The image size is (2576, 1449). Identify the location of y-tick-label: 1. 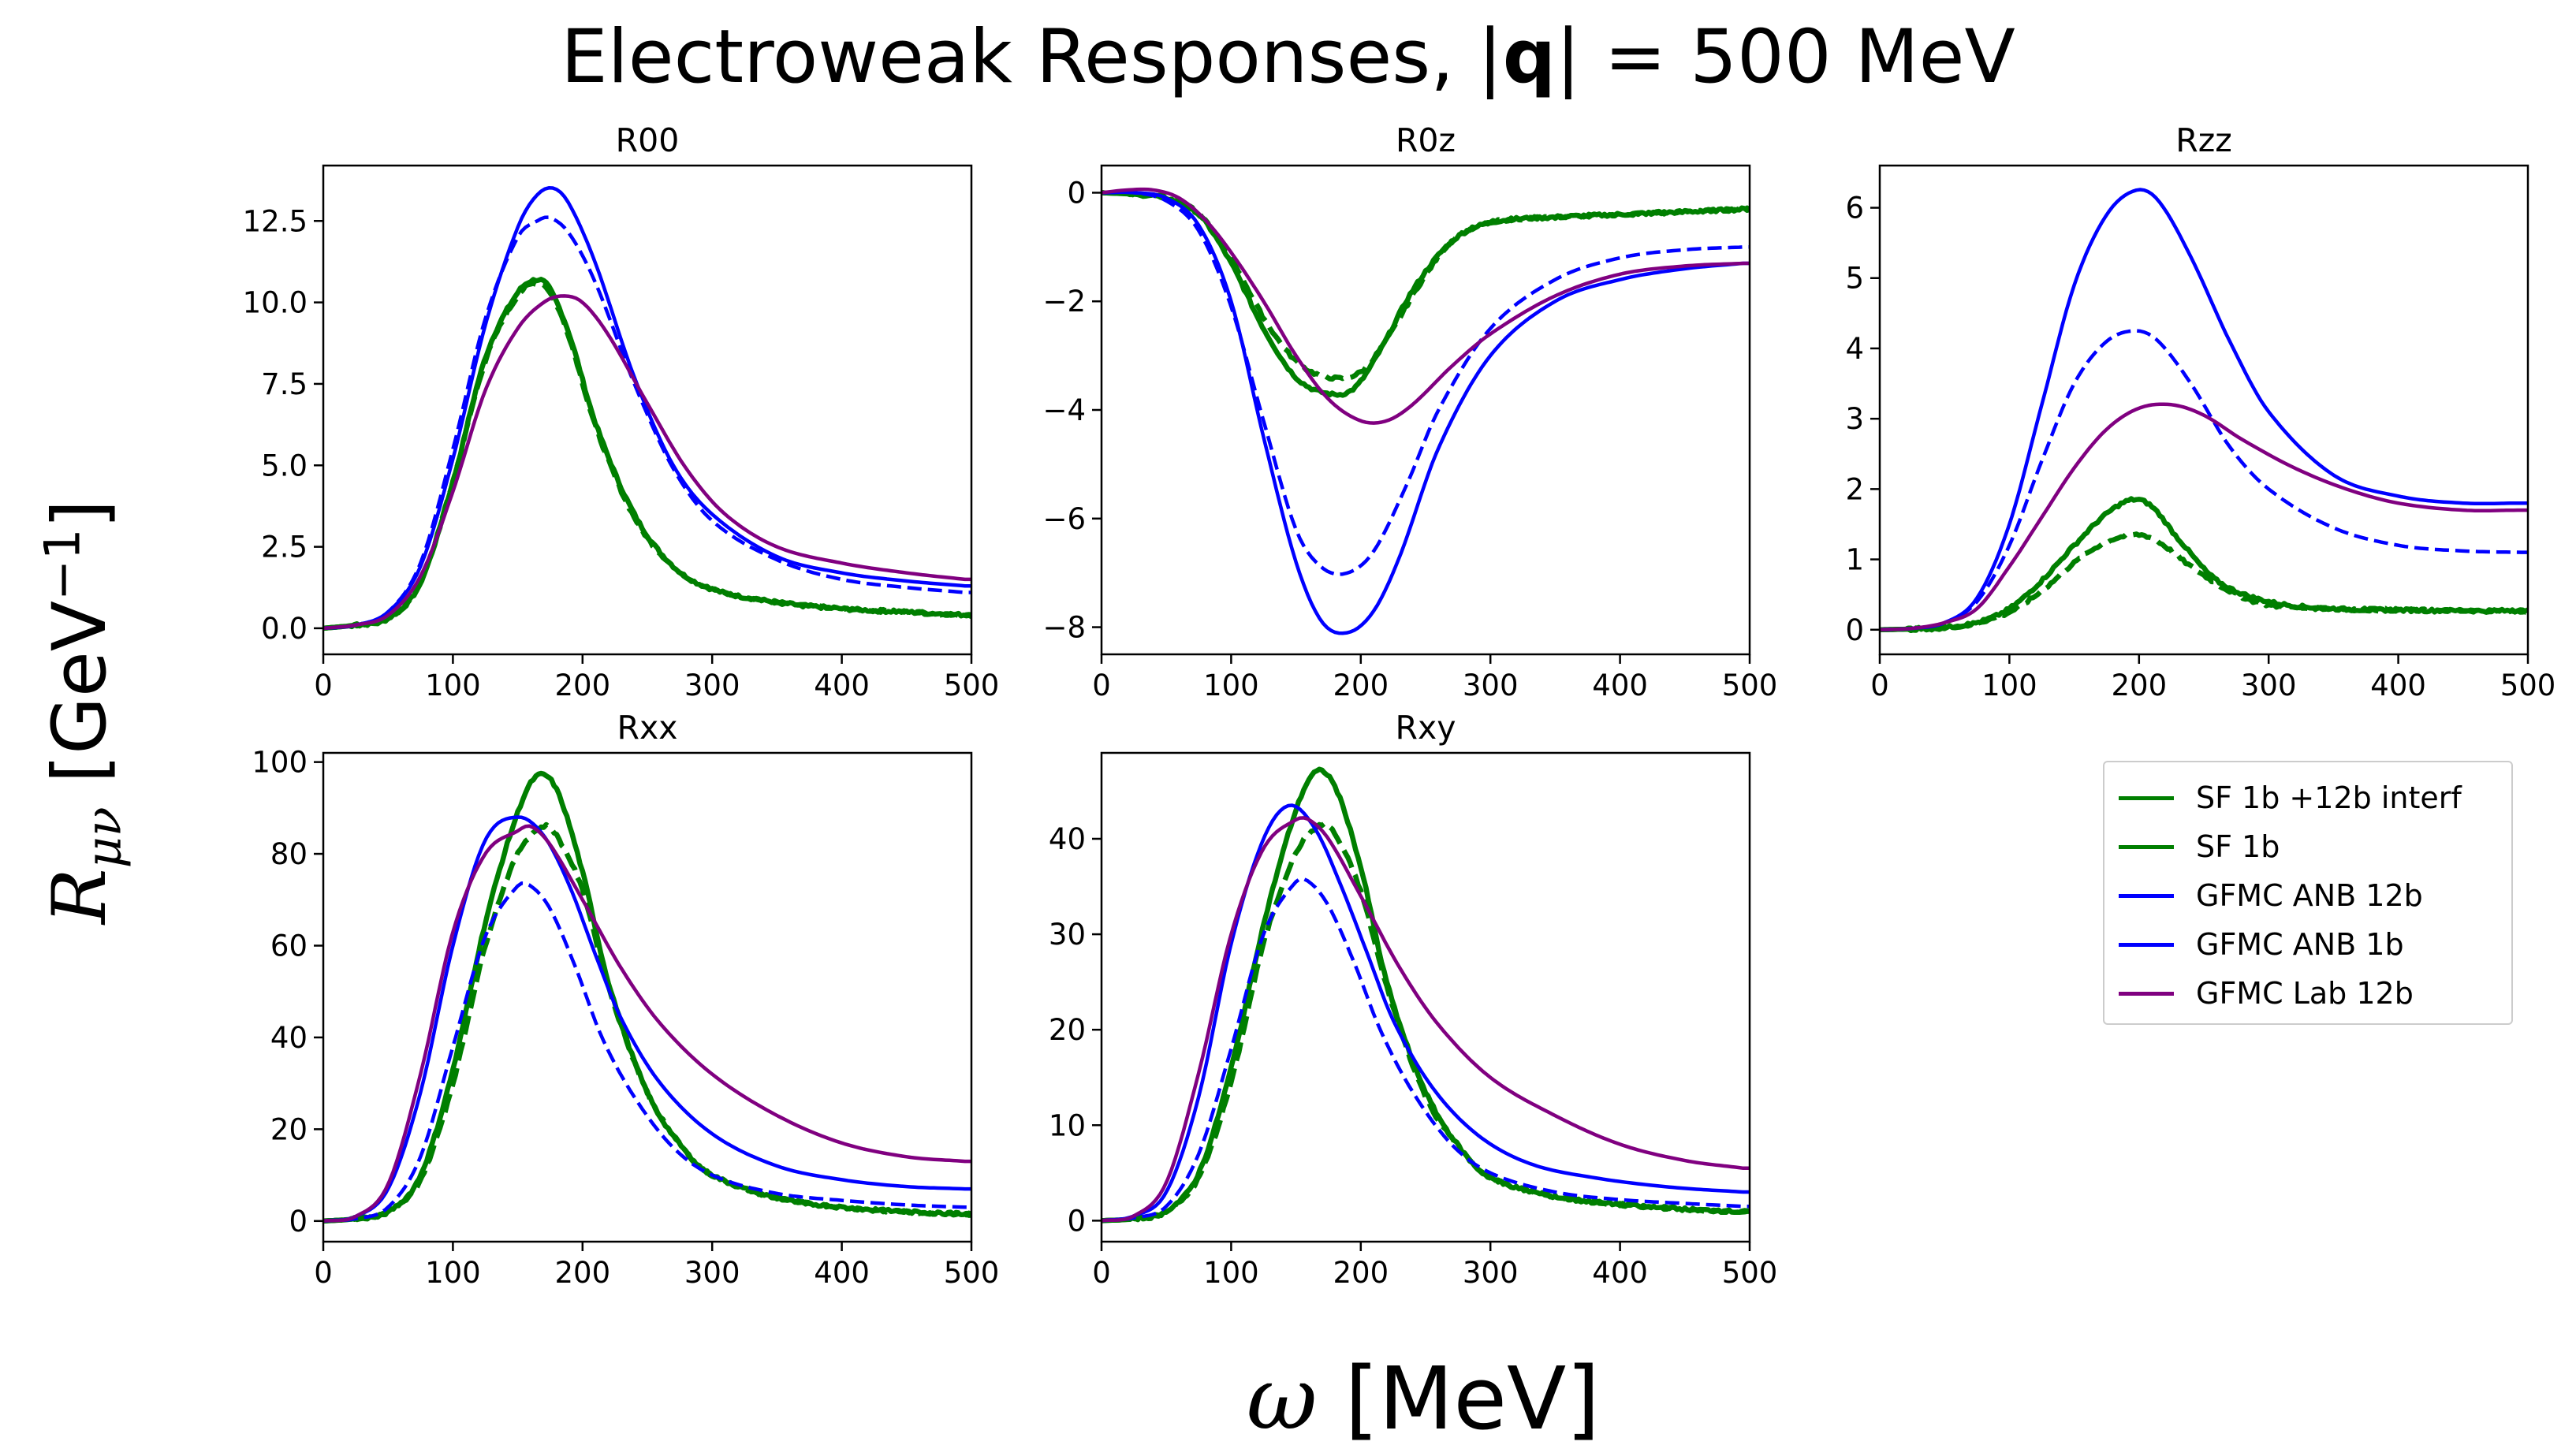
(1854, 560).